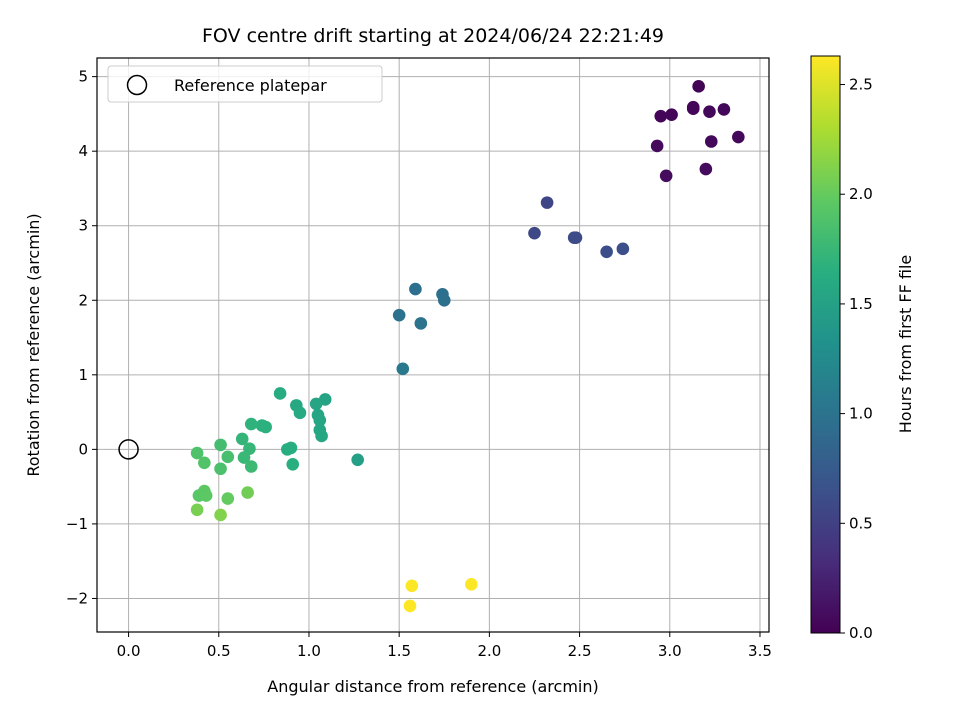 Image resolution: width=960 pixels, height=720 pixels. Describe the element at coordinates (861, 633) in the screenshot. I see `colorbar-tick-label: 0.0` at that location.